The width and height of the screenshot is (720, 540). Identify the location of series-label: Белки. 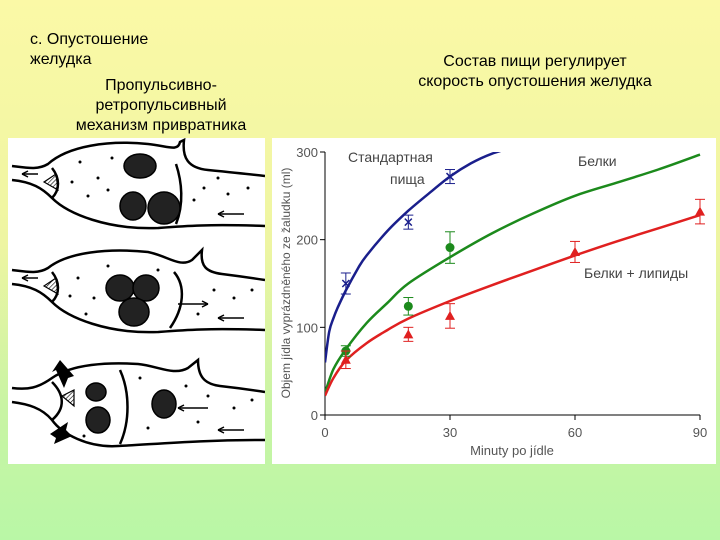
(597, 161).